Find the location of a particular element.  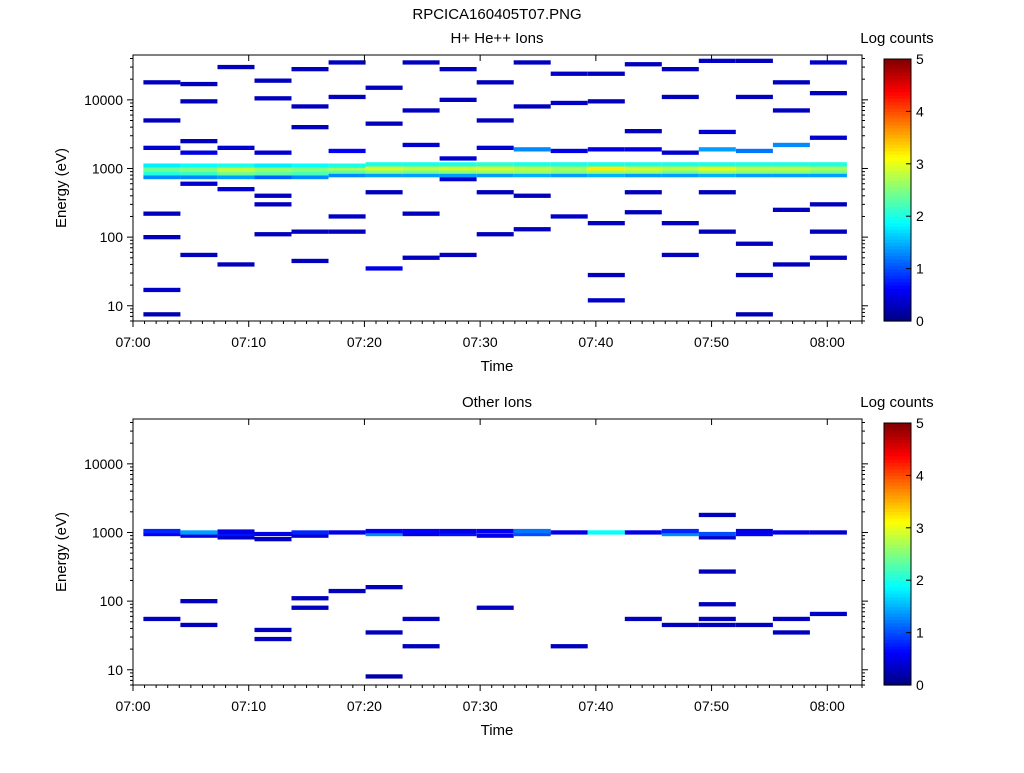

colorbar-tick-label: 4 is located at coordinates (920, 111).